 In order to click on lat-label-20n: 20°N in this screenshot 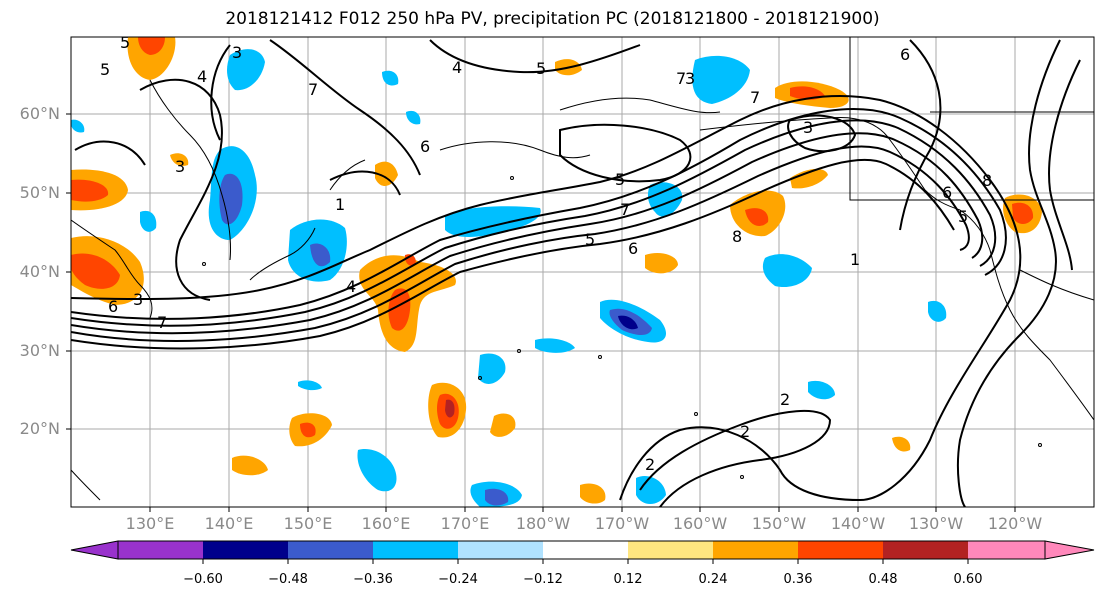, I will do `click(39, 428)`.